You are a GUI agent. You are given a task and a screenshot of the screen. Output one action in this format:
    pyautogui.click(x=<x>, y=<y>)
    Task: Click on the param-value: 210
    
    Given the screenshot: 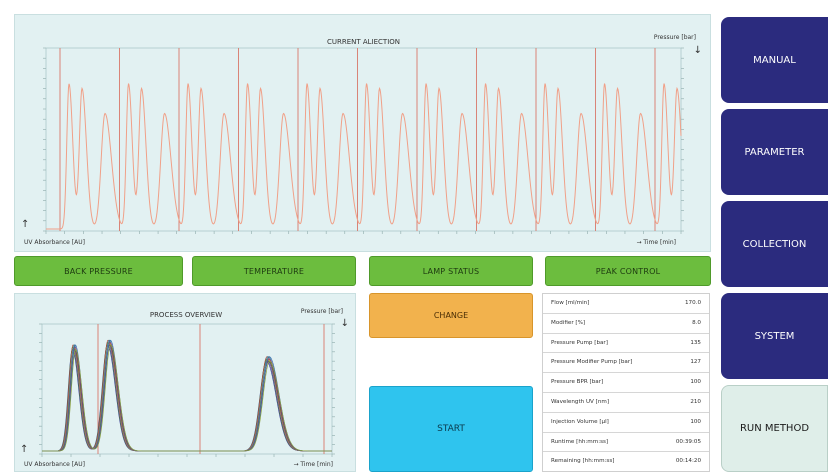 What is the action you would take?
    pyautogui.click(x=695, y=402)
    